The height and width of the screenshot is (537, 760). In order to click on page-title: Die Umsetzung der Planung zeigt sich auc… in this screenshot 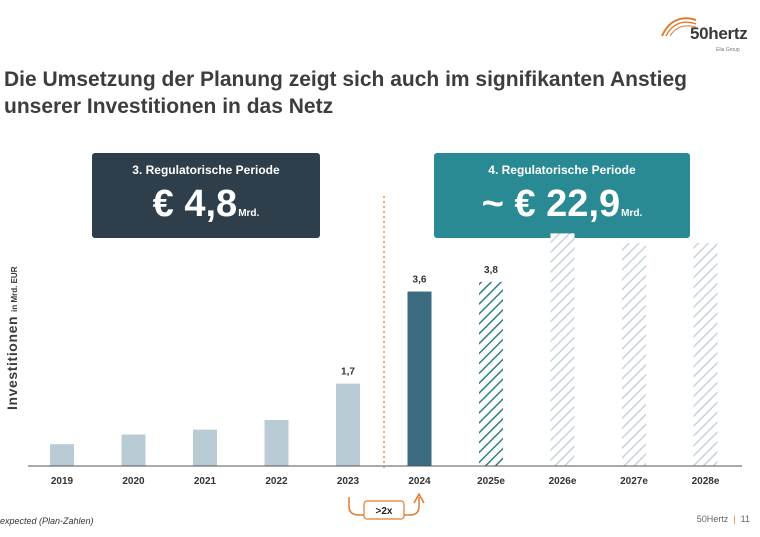, I will do `click(374, 93)`.